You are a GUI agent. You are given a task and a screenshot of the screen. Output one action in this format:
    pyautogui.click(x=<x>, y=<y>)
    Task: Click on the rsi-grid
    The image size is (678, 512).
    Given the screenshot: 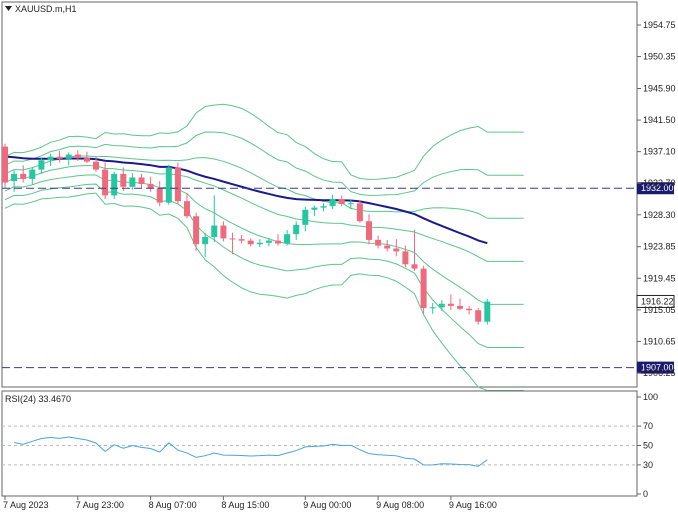 What is the action you would take?
    pyautogui.click(x=319, y=445)
    